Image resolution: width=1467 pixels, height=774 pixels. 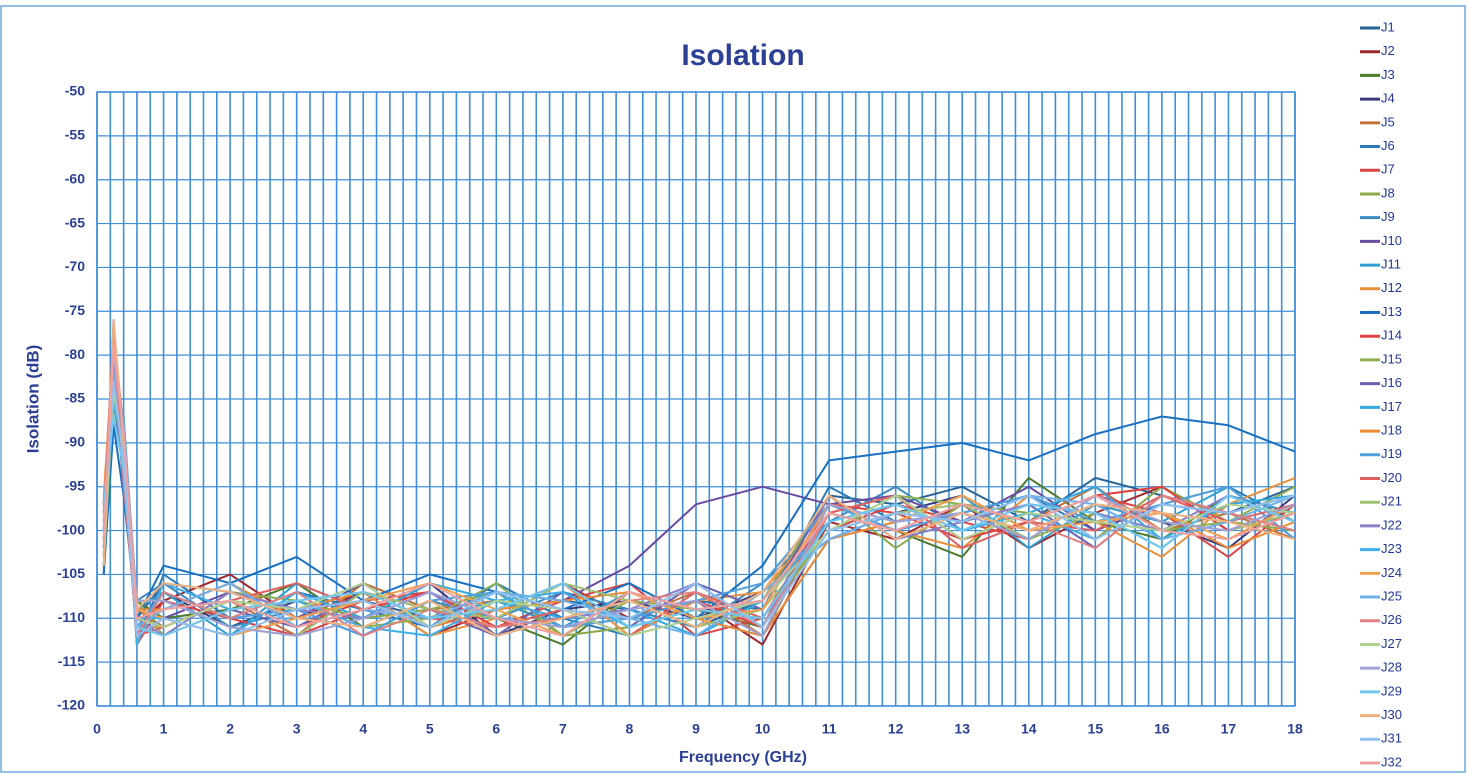 What do you see at coordinates (1391, 619) in the screenshot?
I see `legend-label: J26` at bounding box center [1391, 619].